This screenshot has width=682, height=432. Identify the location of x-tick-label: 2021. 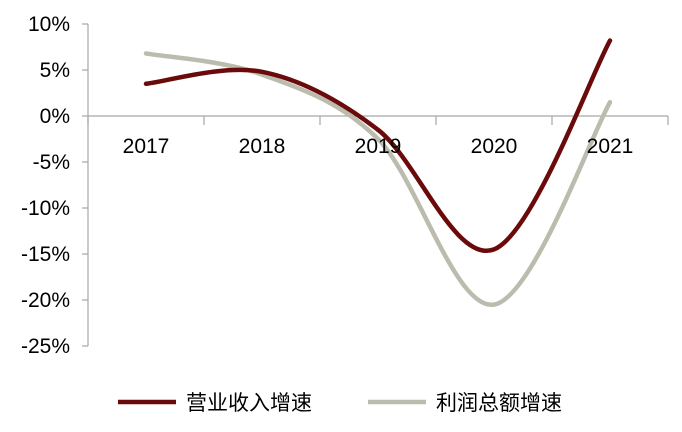
(610, 146).